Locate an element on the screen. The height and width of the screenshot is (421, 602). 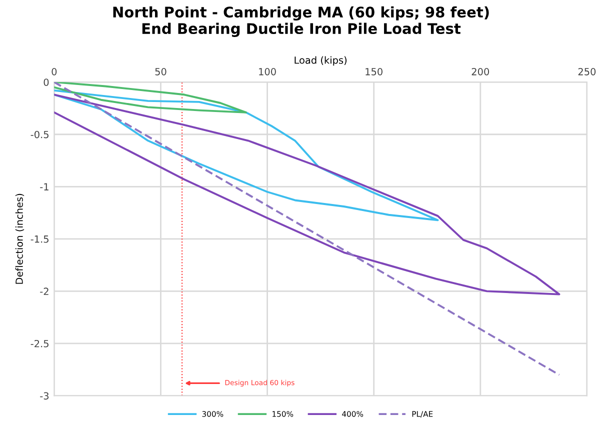
y-tick-label: -1.5 is located at coordinates (39, 239).